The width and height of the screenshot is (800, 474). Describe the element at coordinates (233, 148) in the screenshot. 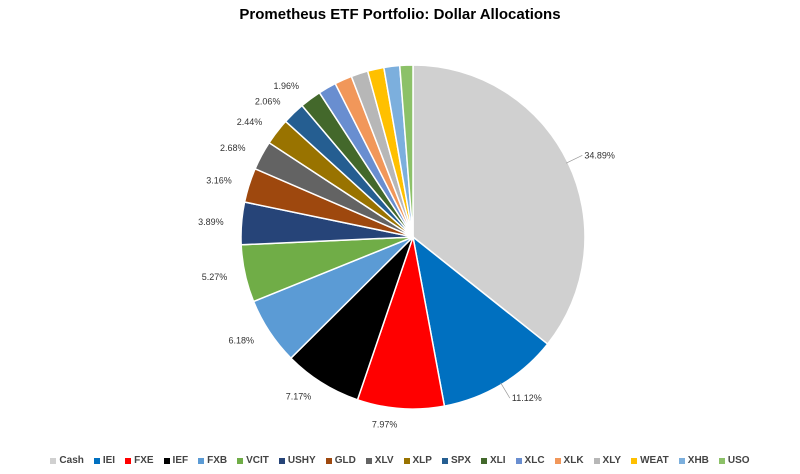

I see `data-label-xlv: 2.68%` at that location.